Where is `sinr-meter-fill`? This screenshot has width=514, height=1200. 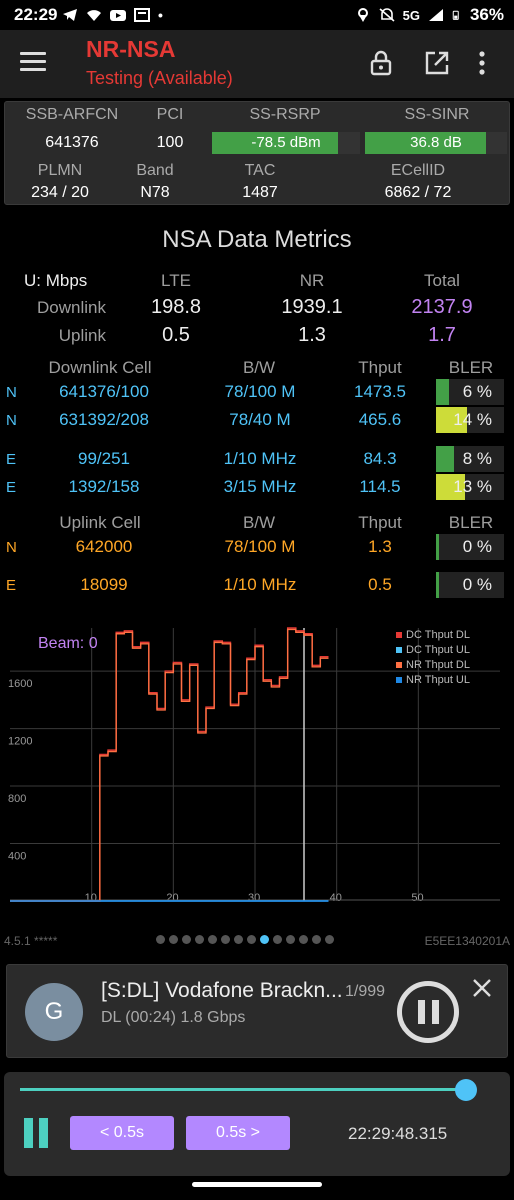
sinr-meter-fill is located at coordinates (425, 143).